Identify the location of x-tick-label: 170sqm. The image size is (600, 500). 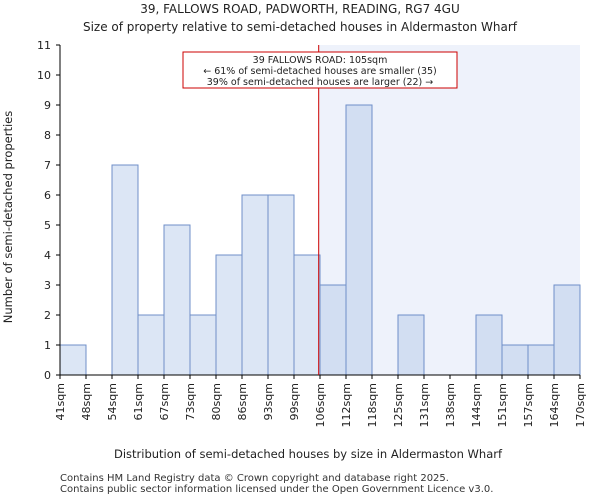
(580, 405).